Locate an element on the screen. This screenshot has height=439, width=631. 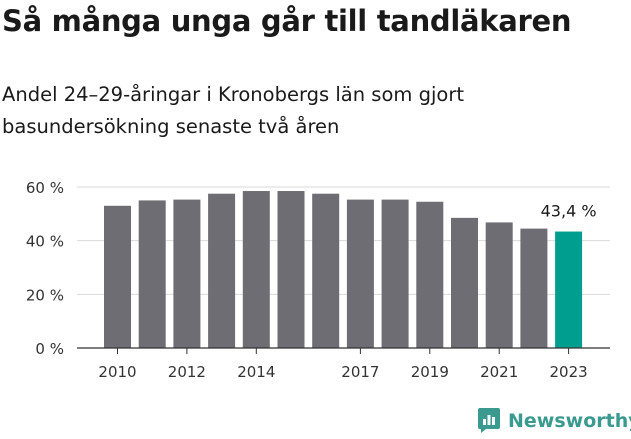
bar-2010 is located at coordinates (117, 276).